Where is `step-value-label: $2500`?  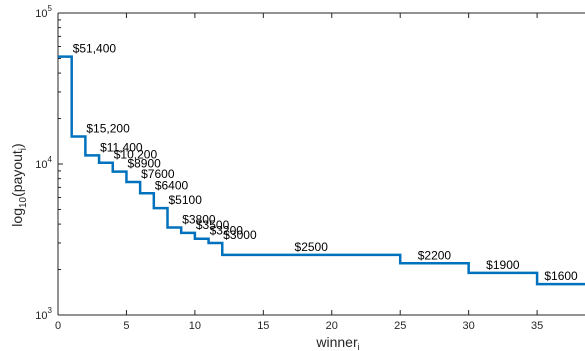 step-value-label: $2500 is located at coordinates (312, 247).